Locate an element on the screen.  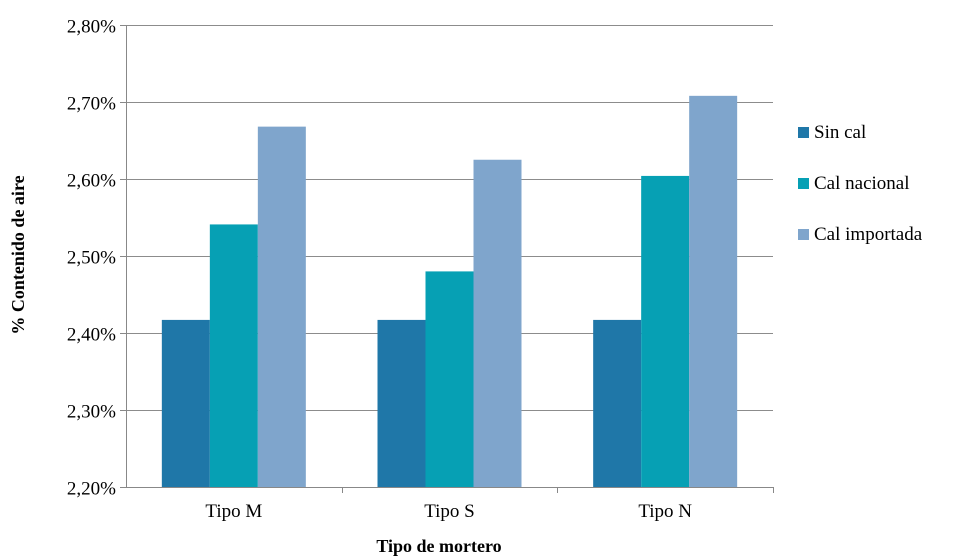
y-tick-label: 2,20% is located at coordinates (91, 489).